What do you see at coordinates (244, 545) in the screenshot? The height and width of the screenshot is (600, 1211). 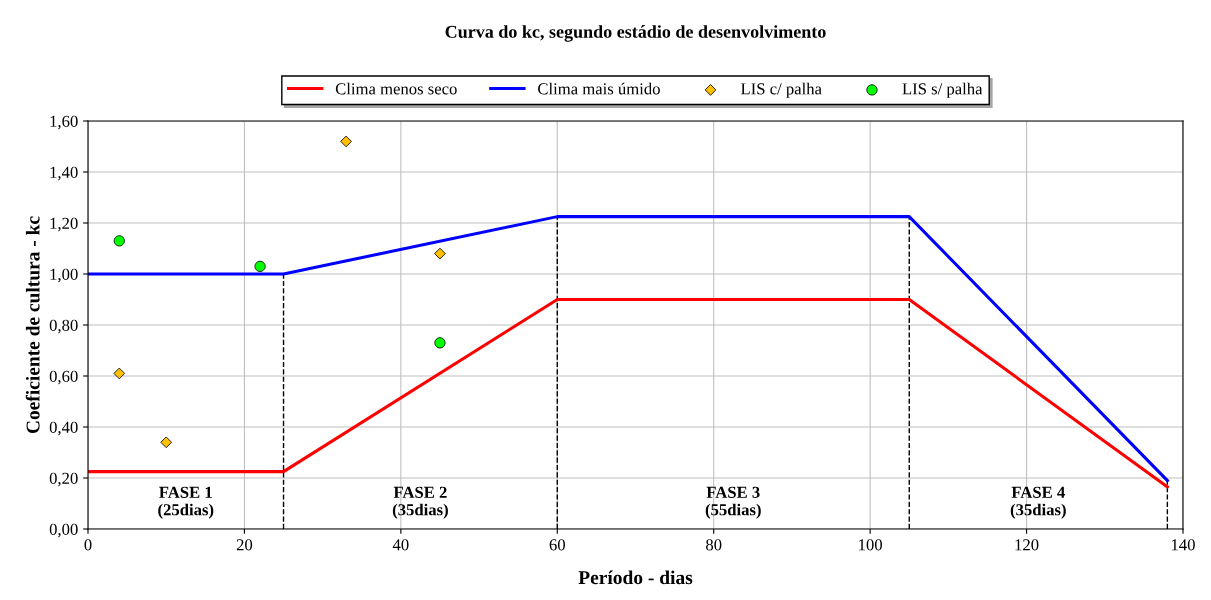 I see `x-tick-label: 20` at bounding box center [244, 545].